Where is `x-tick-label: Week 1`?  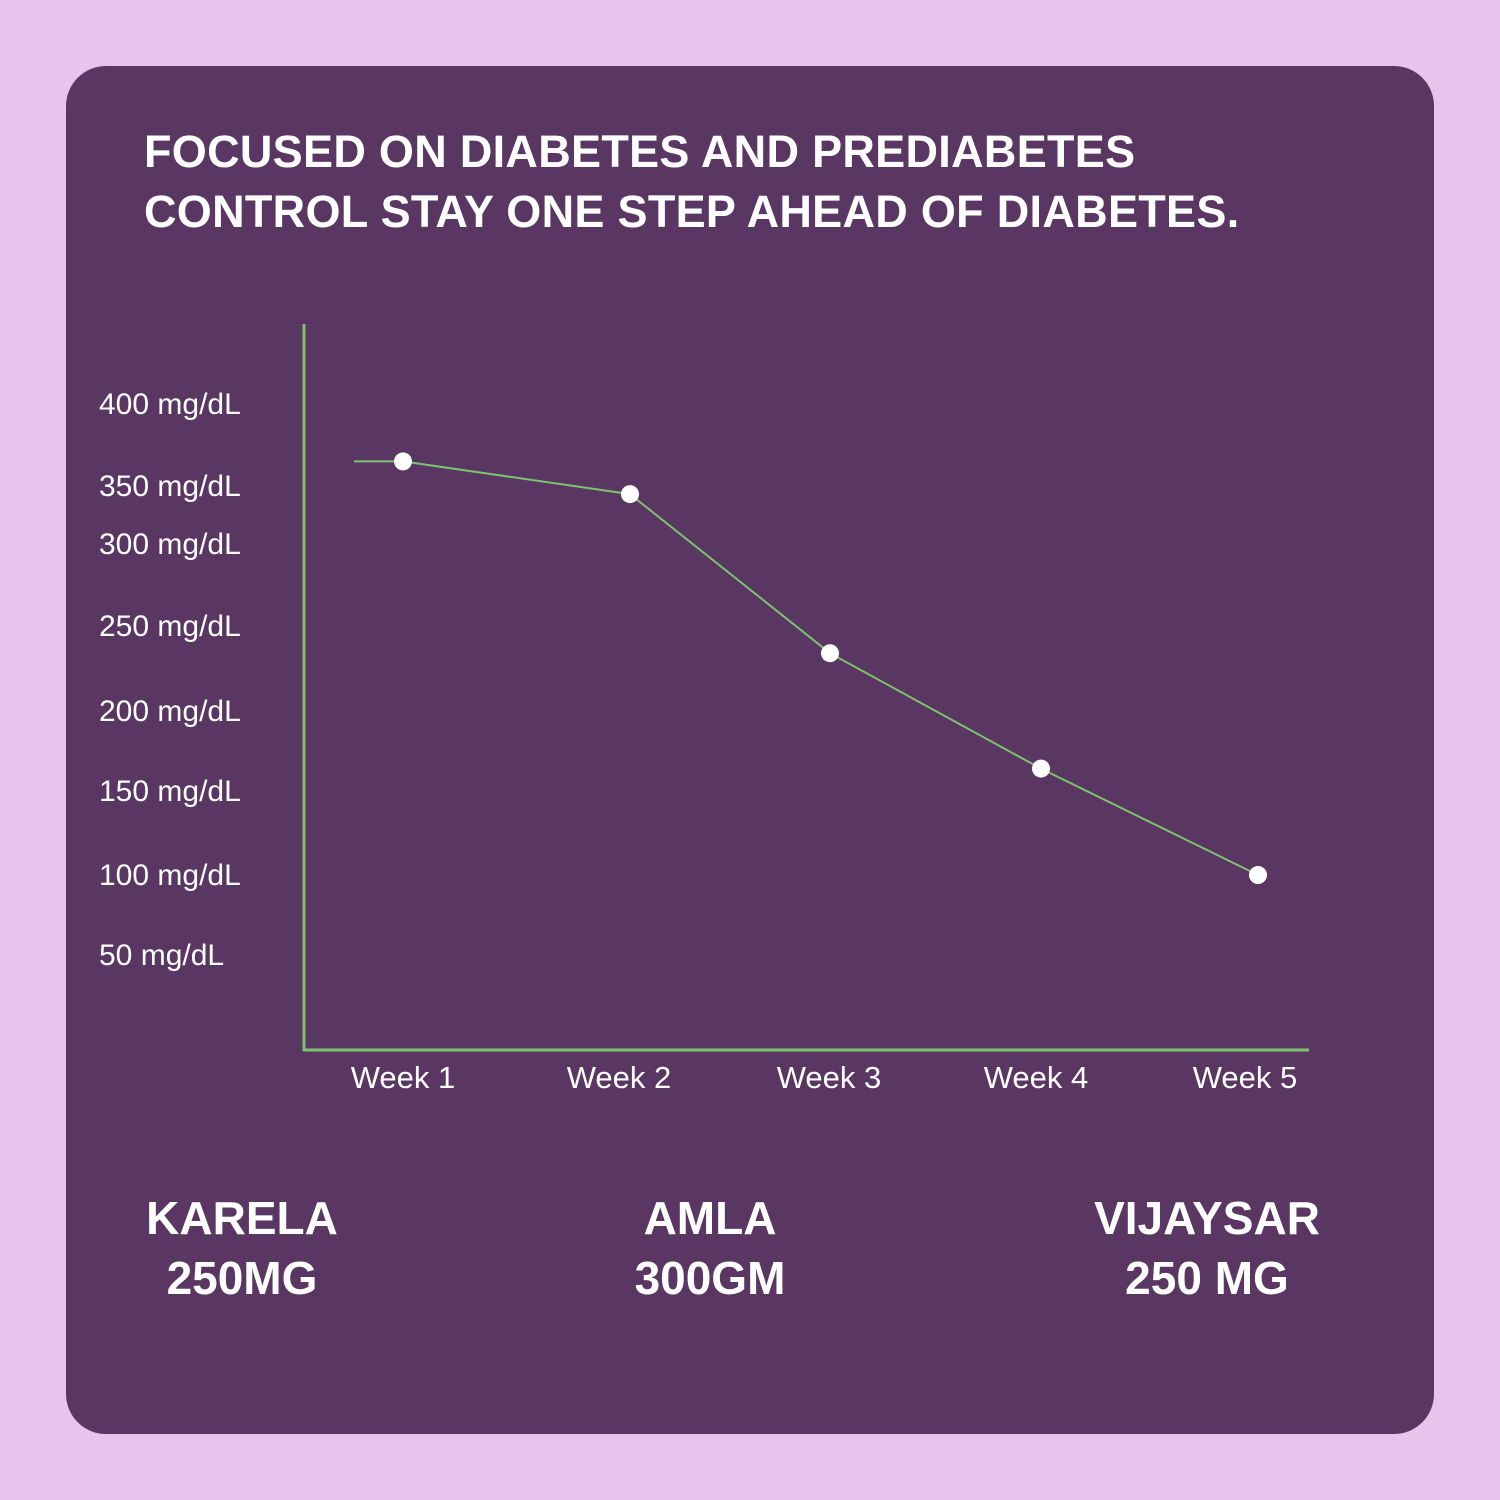
x-tick-label: Week 1 is located at coordinates (403, 1077).